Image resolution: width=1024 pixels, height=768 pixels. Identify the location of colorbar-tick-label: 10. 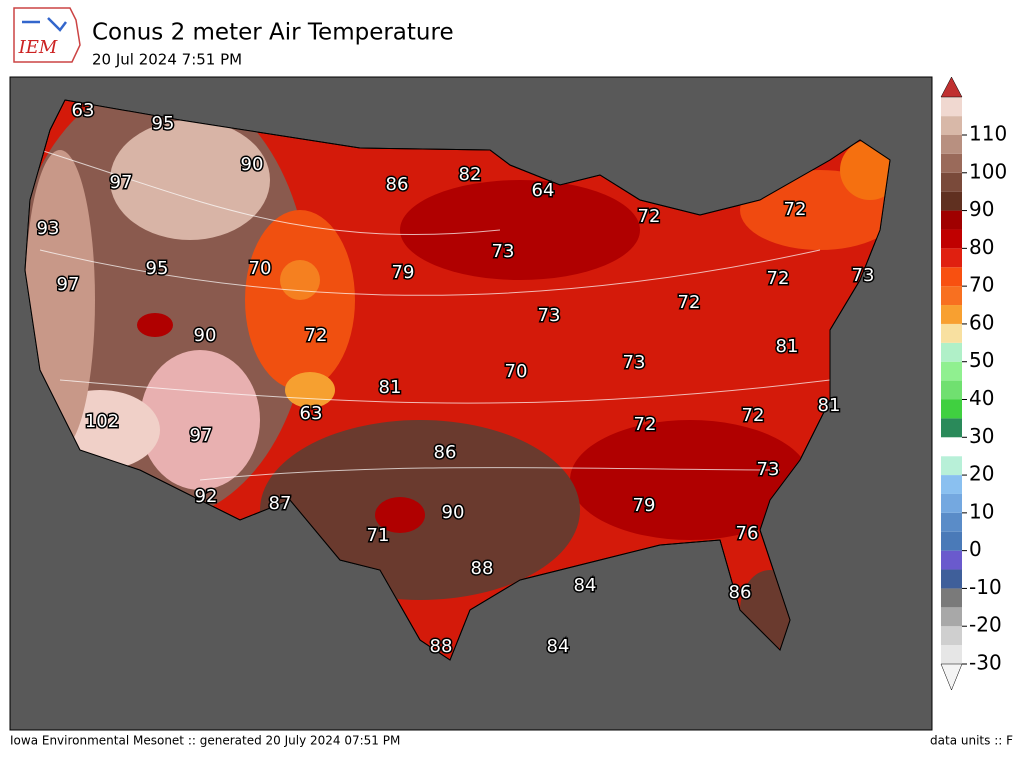
(981, 511).